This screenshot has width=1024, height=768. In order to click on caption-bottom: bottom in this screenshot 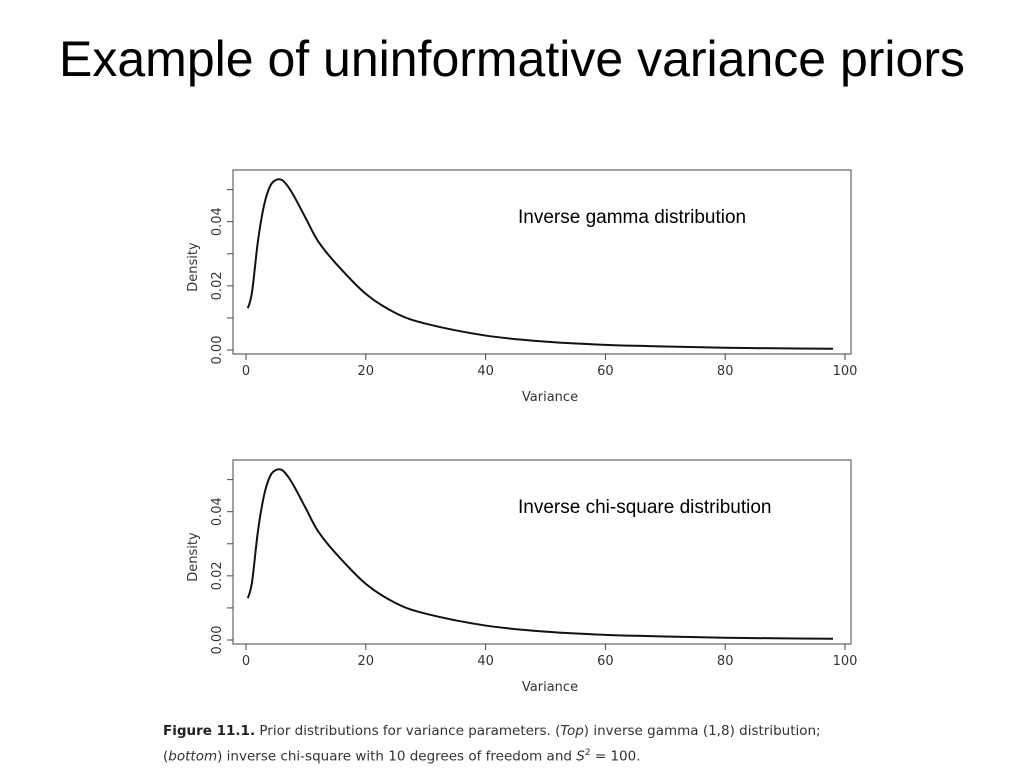, I will do `click(193, 756)`.